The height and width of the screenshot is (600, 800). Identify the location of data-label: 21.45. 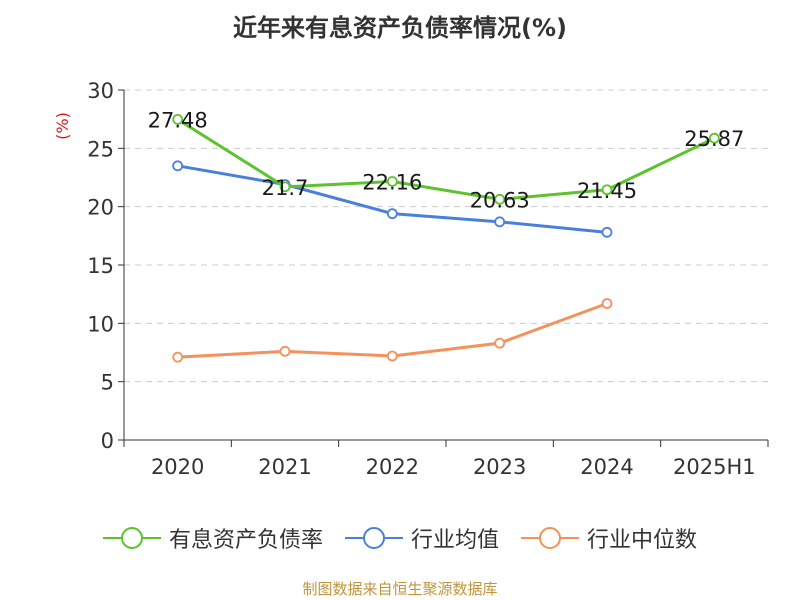
(607, 191).